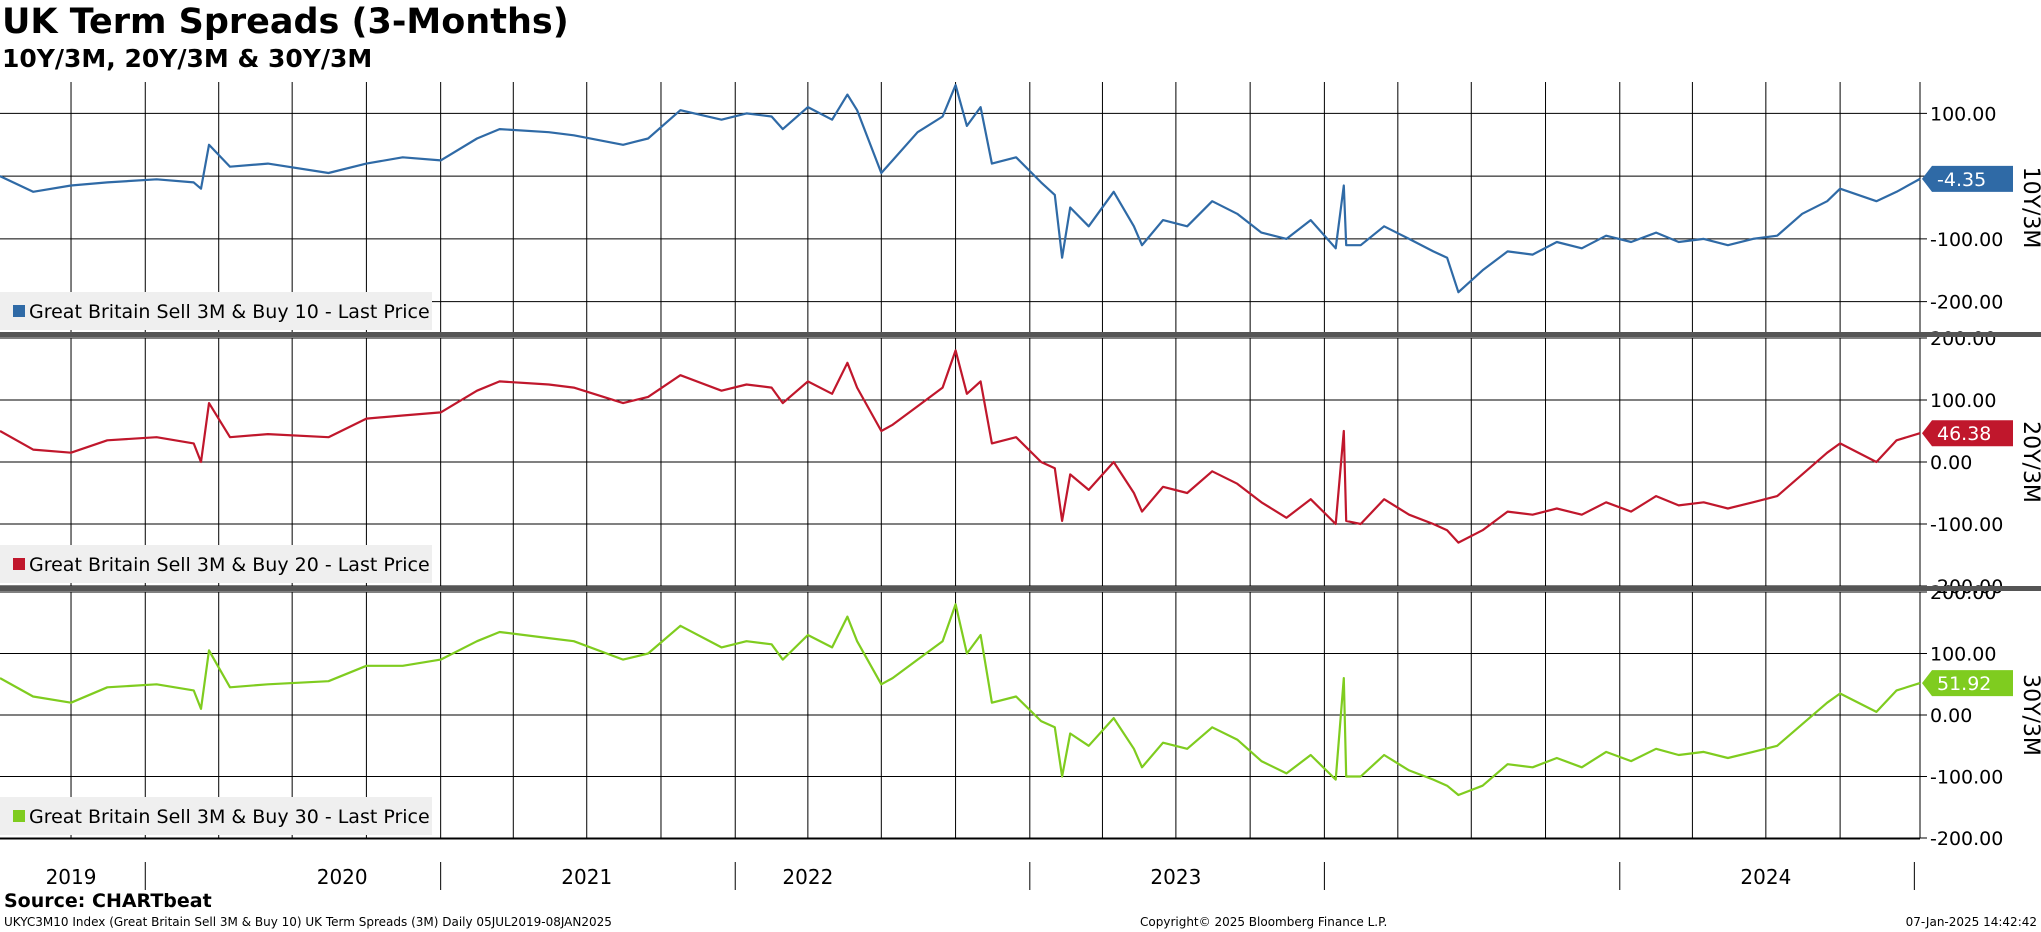 The image size is (2041, 932). What do you see at coordinates (2029, 715) in the screenshot?
I see `y-axis-title: 30Y/3M` at bounding box center [2029, 715].